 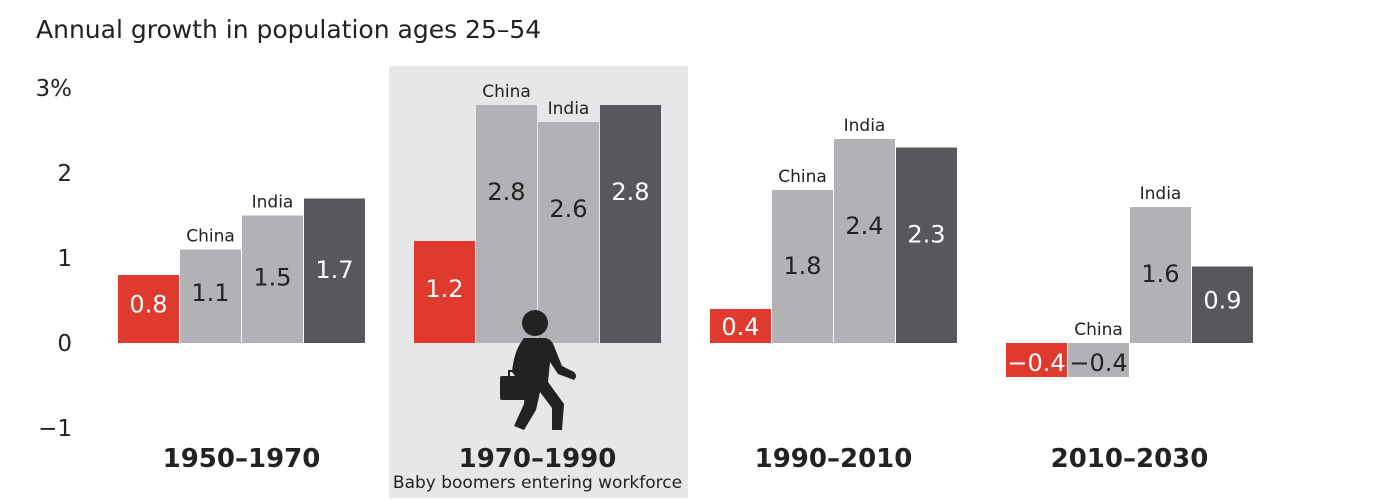 I want to click on bar-value-label: 2.4, so click(x=864, y=226).